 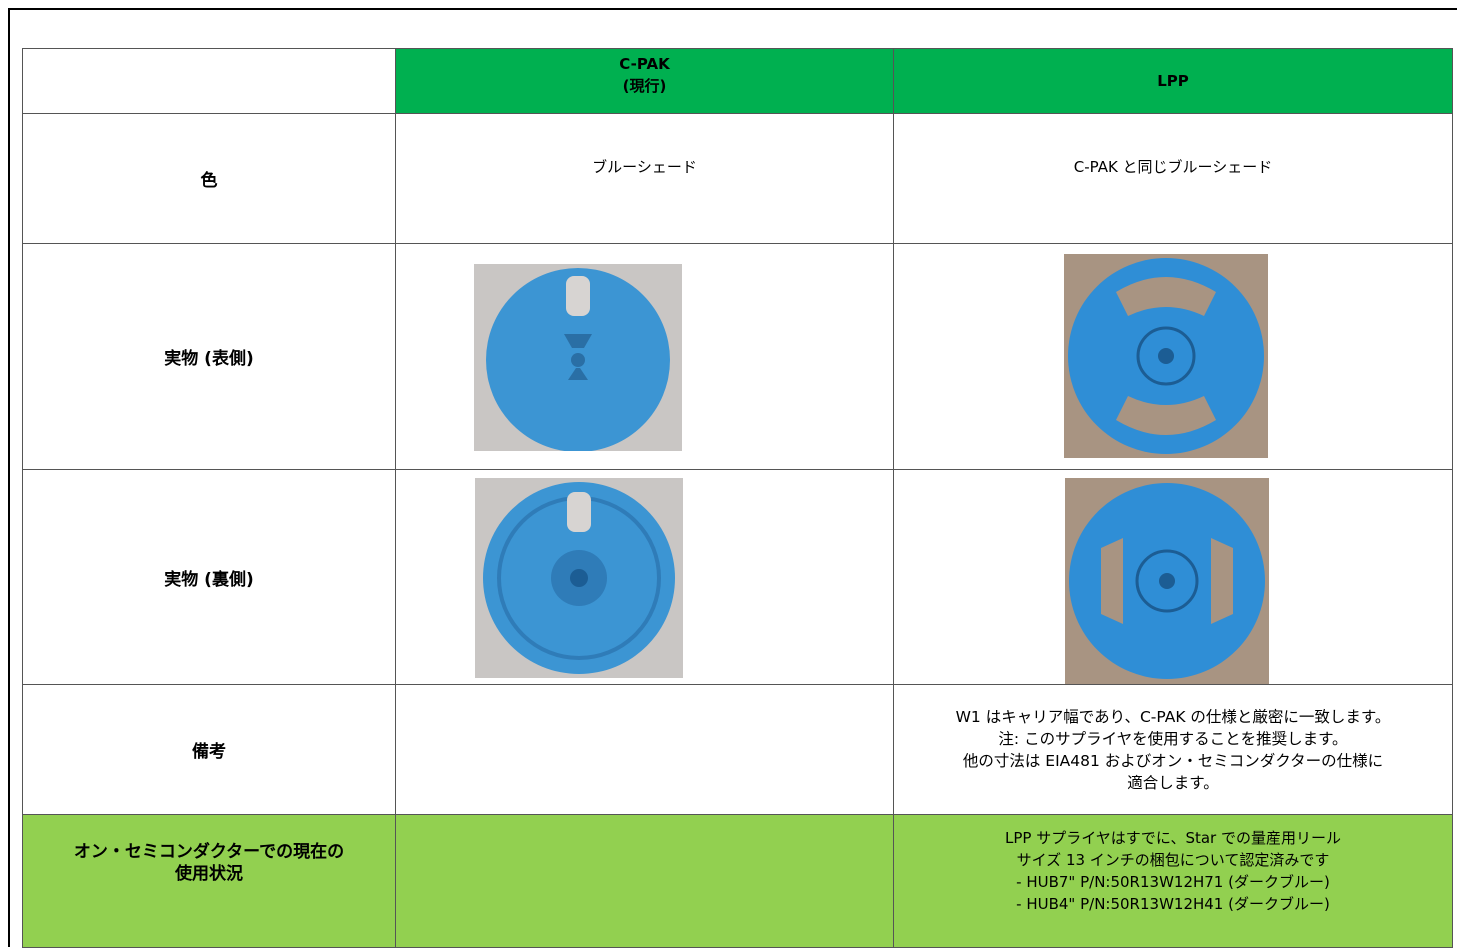 I want to click on header-cell: LPP, so click(x=1173, y=81).